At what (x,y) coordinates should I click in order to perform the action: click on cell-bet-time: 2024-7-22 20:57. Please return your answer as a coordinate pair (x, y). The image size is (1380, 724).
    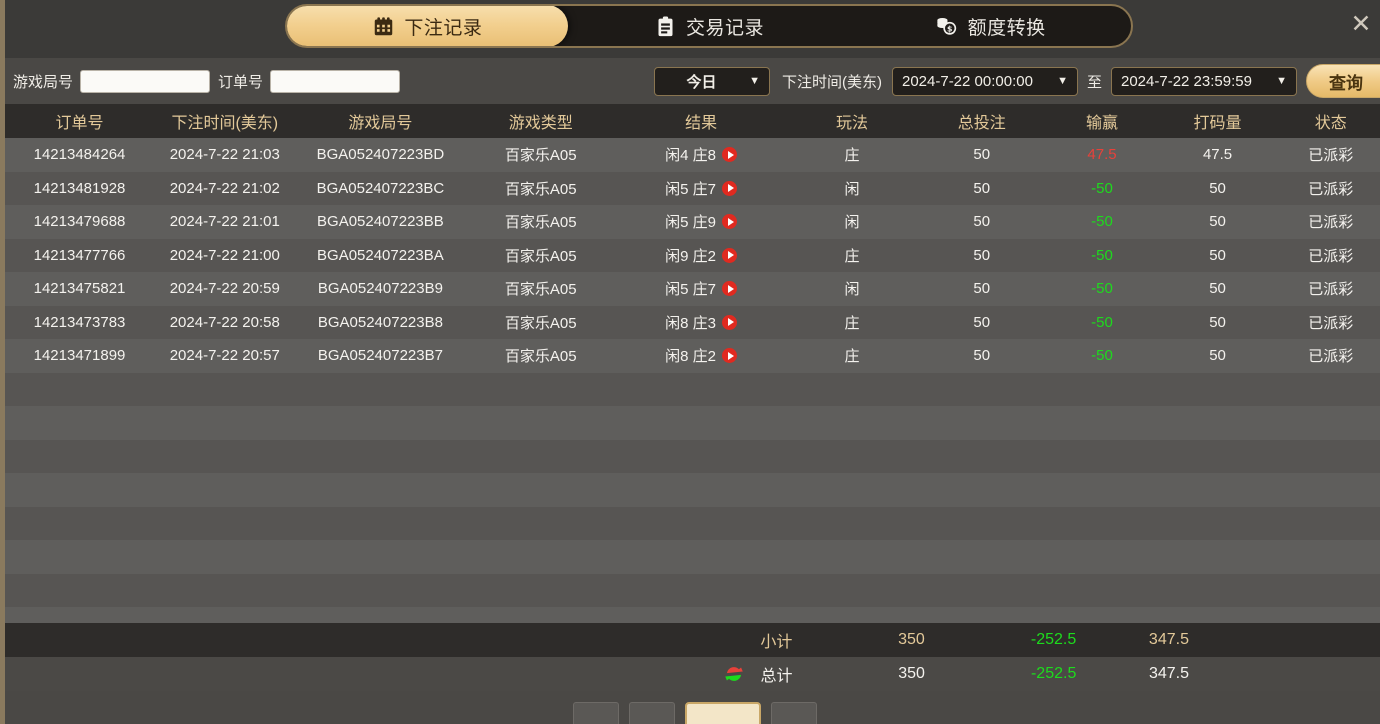
    Looking at the image, I should click on (224, 355).